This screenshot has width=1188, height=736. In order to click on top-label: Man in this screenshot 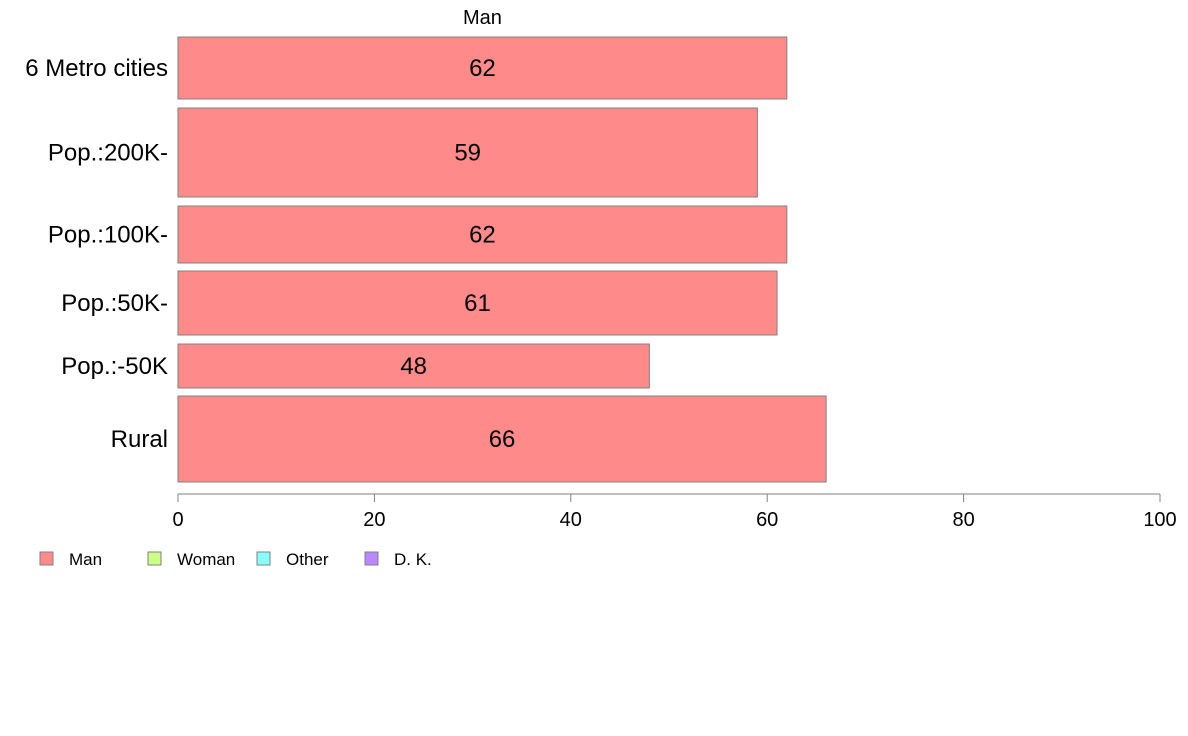, I will do `click(482, 18)`.